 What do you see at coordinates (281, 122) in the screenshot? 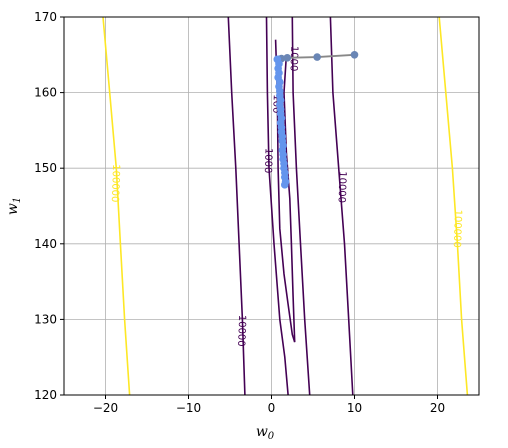
I see `descent-cluster` at bounding box center [281, 122].